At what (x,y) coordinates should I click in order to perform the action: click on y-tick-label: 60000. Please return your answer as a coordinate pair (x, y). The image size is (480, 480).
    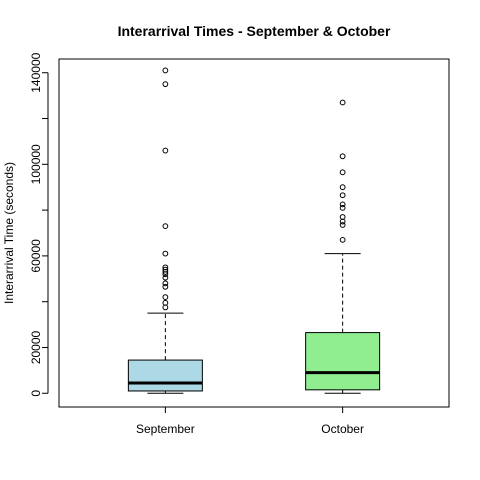
    Looking at the image, I should click on (36, 256).